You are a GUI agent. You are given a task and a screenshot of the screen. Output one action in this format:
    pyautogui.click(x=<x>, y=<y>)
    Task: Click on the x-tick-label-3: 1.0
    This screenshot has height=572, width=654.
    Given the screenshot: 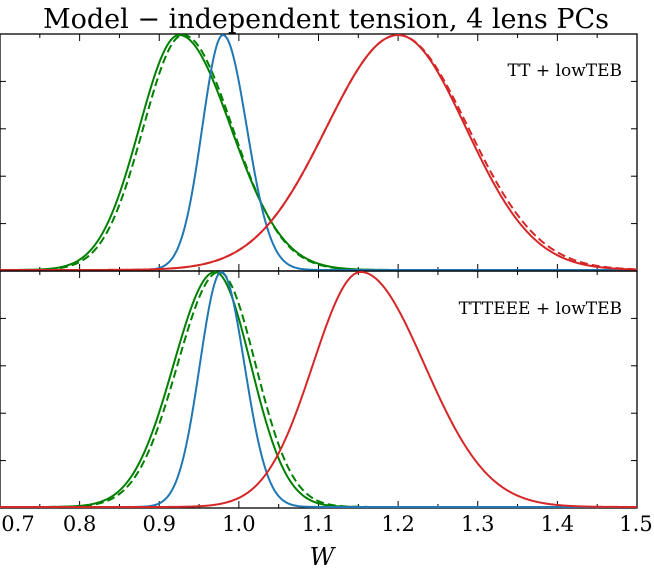 What is the action you would take?
    pyautogui.click(x=238, y=524)
    